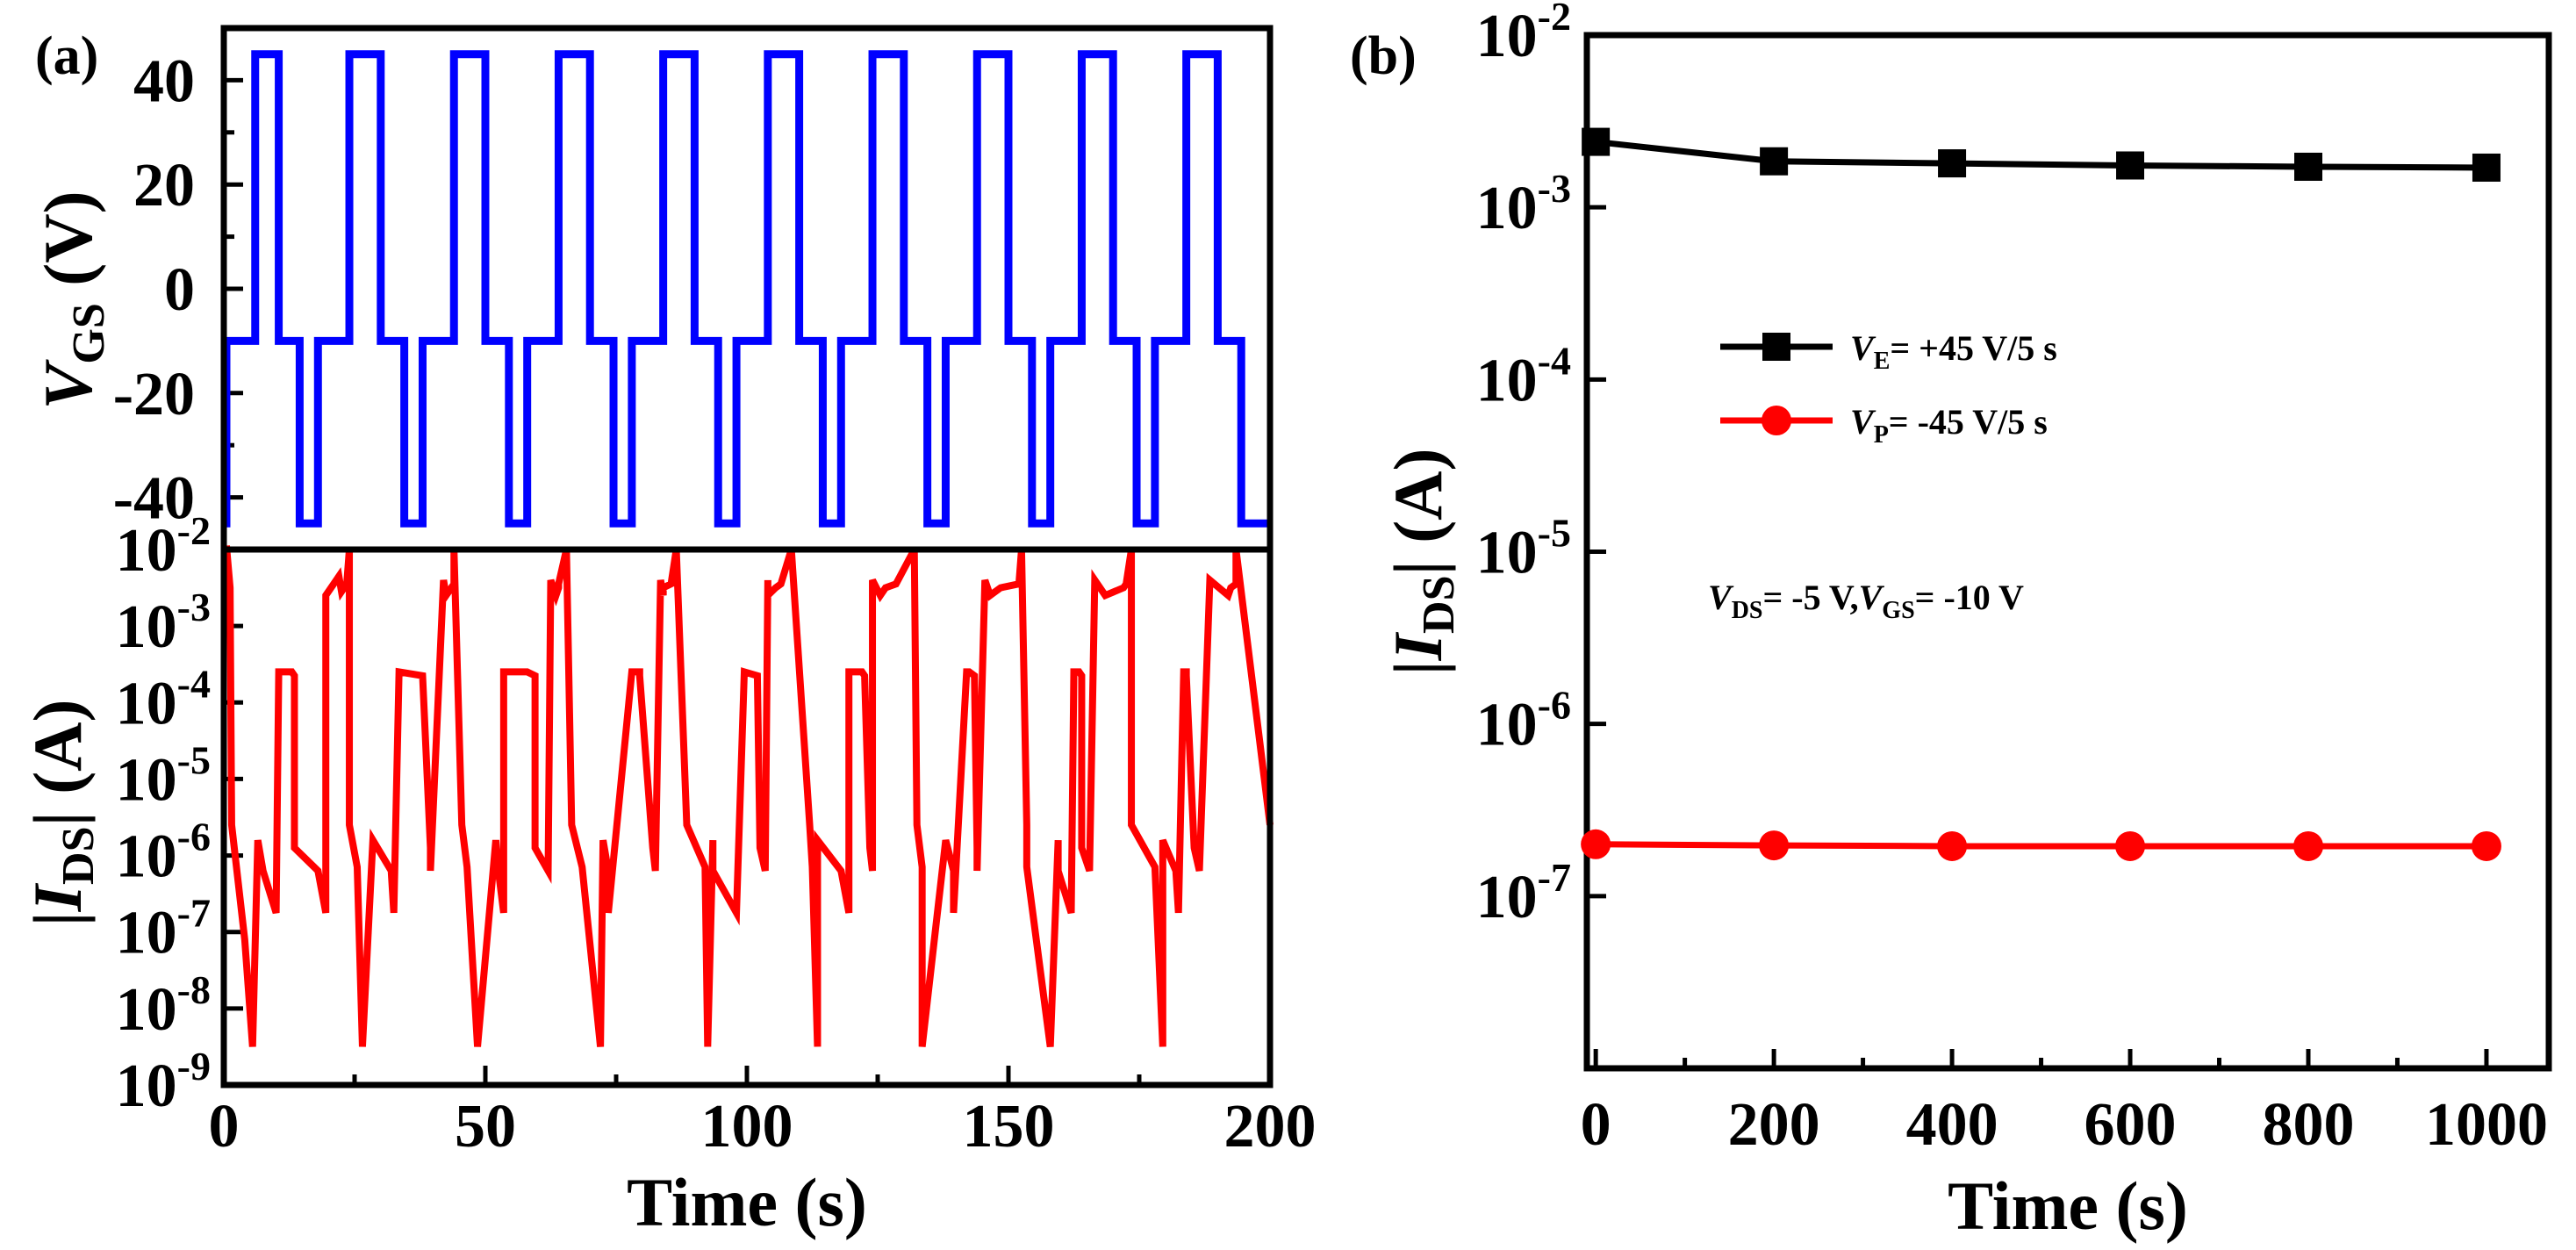 Image resolution: width=2576 pixels, height=1250 pixels. Describe the element at coordinates (485, 1126) in the screenshot. I see `xtick-label-50: 50` at that location.